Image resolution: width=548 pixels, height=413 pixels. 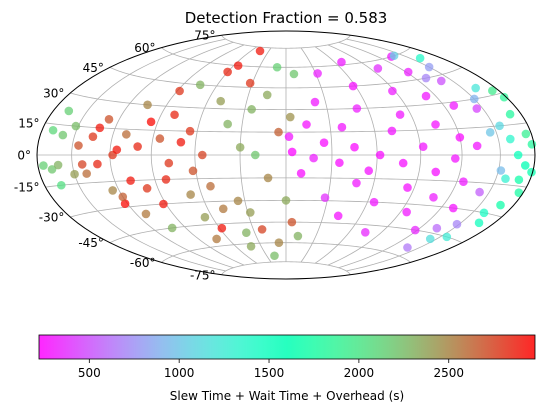 What do you see at coordinates (287, 396) in the screenshot?
I see `colorbar-label: Slew Time + Wait Time + Overhead (s)` at bounding box center [287, 396].